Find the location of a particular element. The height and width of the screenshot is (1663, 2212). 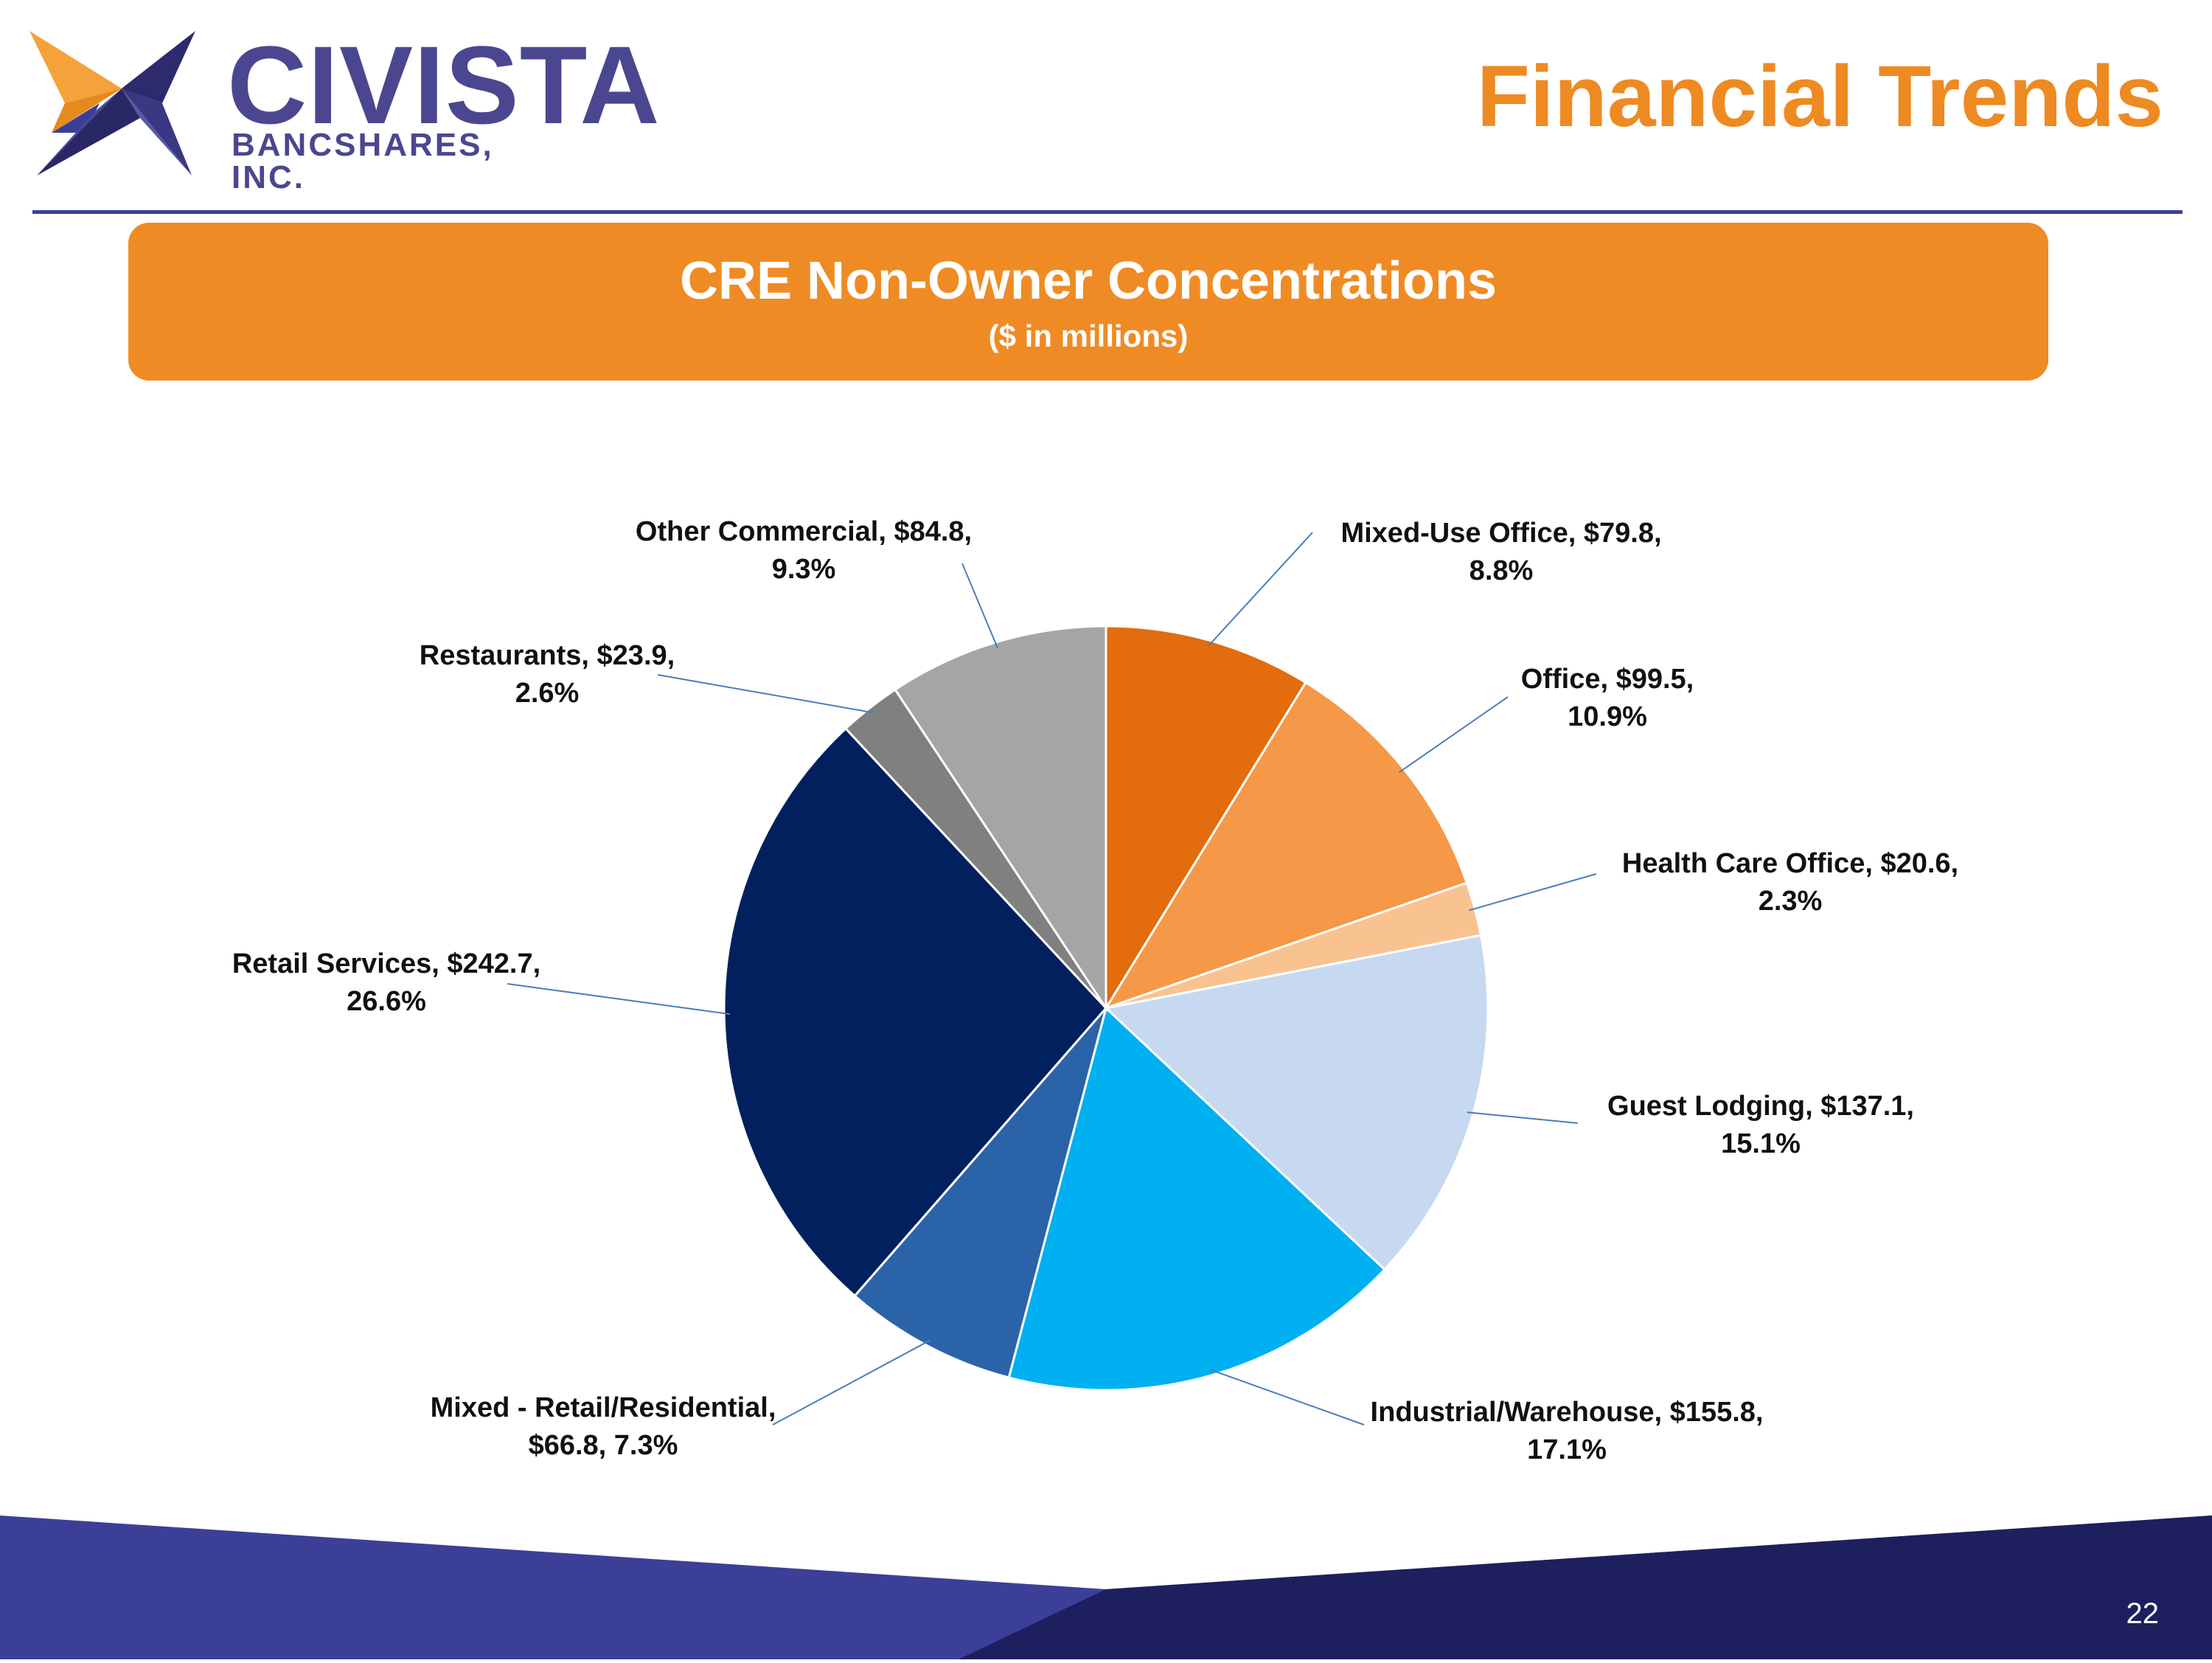

data-label: Retail Services, $242.7, 26.6% is located at coordinates (386, 983).